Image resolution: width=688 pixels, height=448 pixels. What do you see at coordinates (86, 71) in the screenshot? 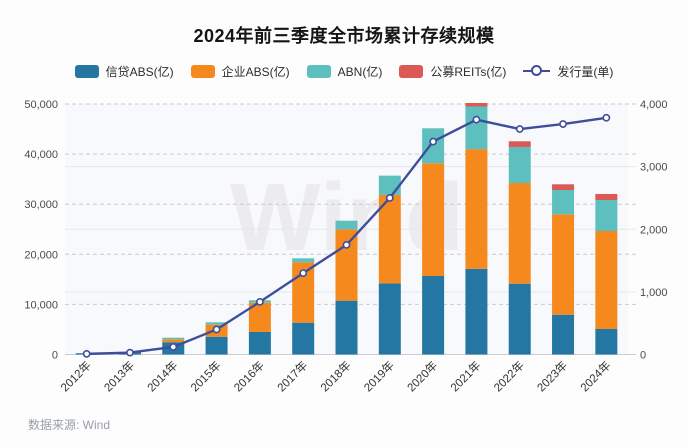
I see `legend-swatch-credit_abs` at bounding box center [86, 71].